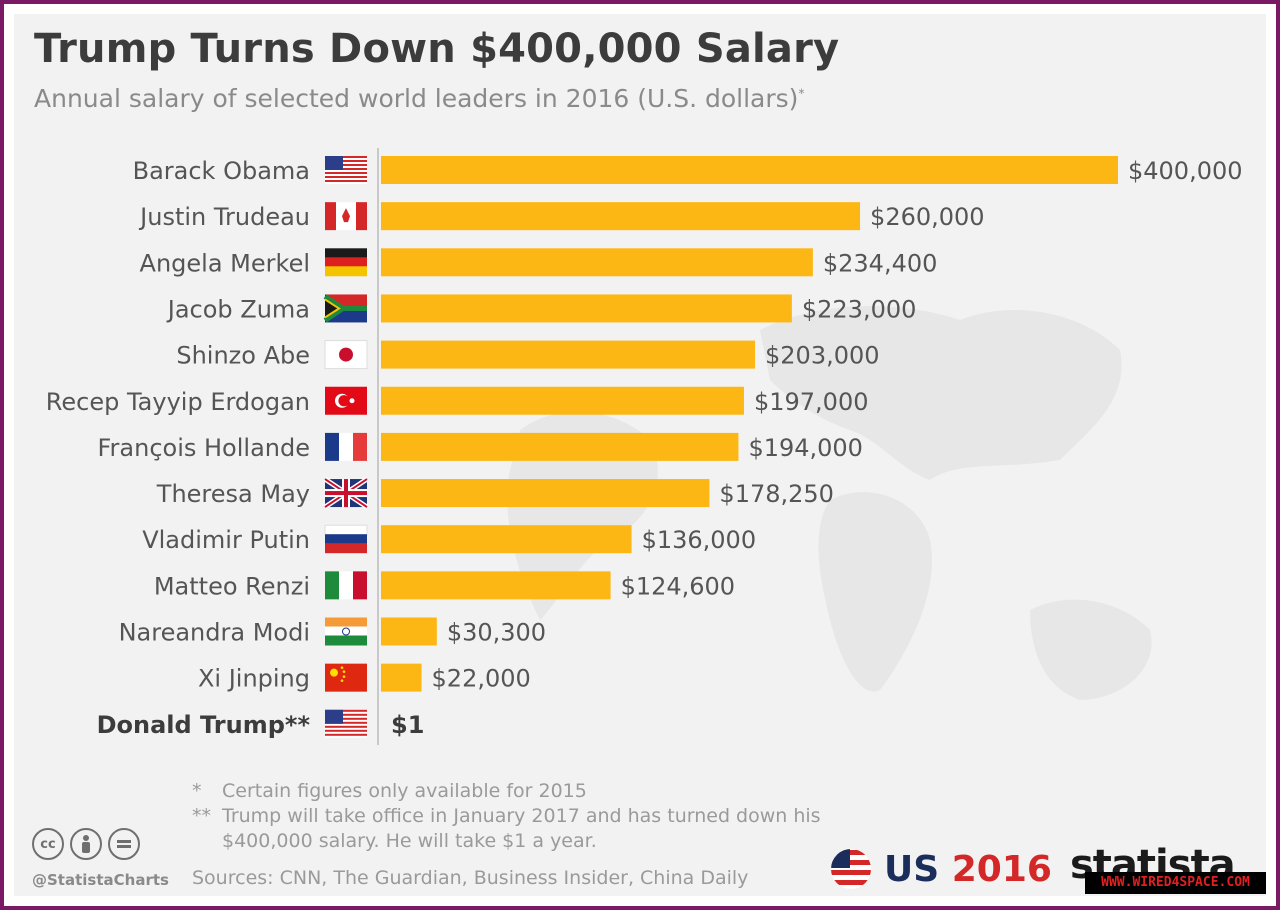 This screenshot has width=1280, height=910. Describe the element at coordinates (346, 493) in the screenshot. I see `flag-gb-icon` at that location.